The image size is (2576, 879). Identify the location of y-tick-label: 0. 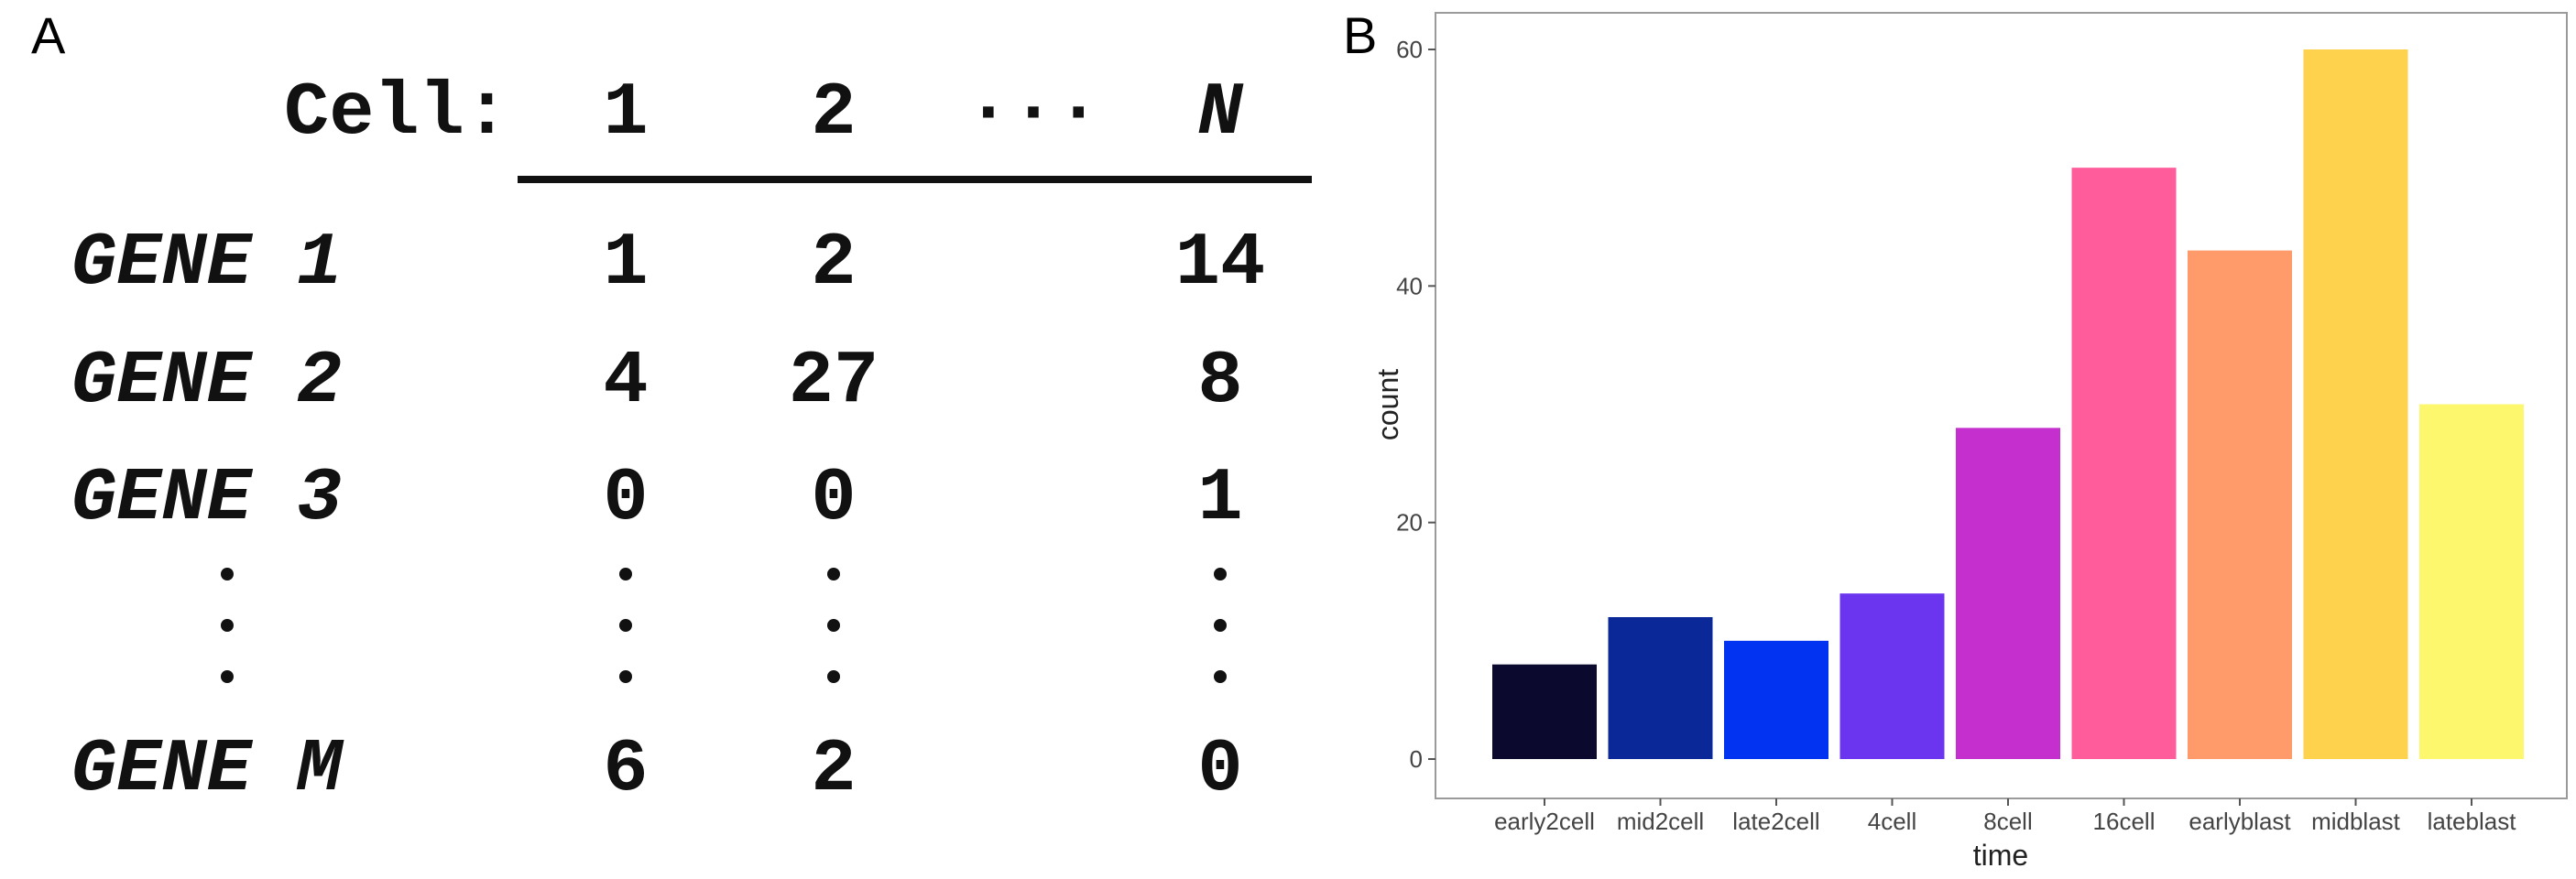
(1417, 759).